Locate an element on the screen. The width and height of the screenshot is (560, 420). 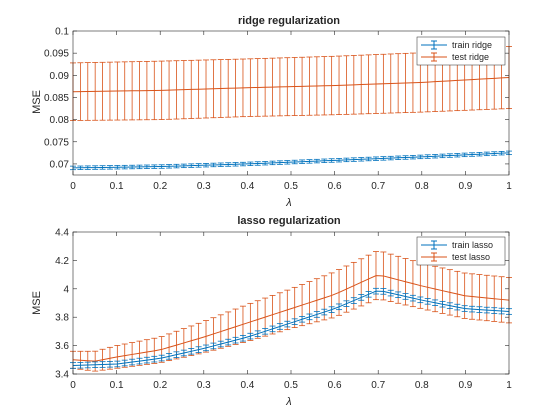
lasso-ytick-label: 3.8 is located at coordinates (62, 318).